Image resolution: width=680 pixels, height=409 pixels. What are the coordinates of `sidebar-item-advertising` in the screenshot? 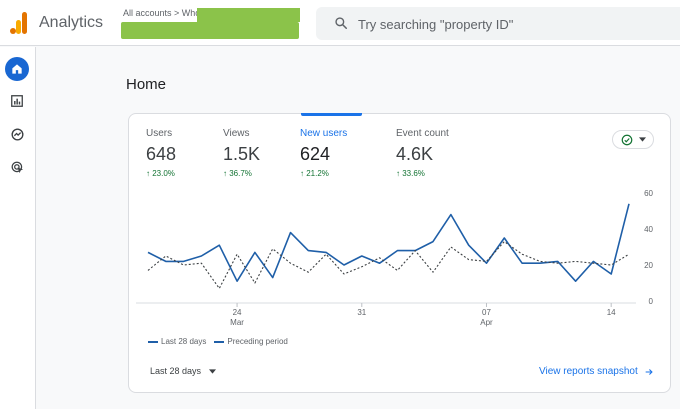 It's located at (17, 167).